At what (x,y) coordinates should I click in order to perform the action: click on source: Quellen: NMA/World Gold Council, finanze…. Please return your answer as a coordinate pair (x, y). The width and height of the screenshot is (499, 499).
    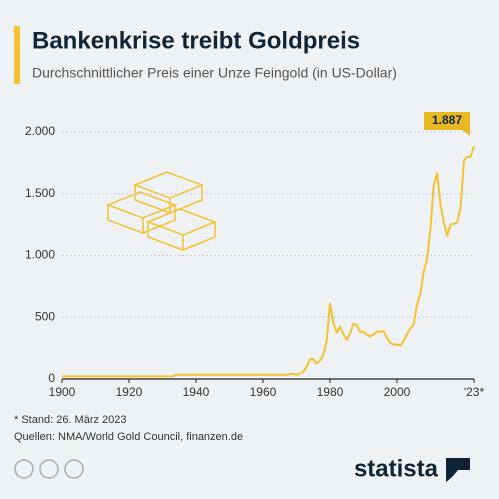
    Looking at the image, I should click on (128, 437).